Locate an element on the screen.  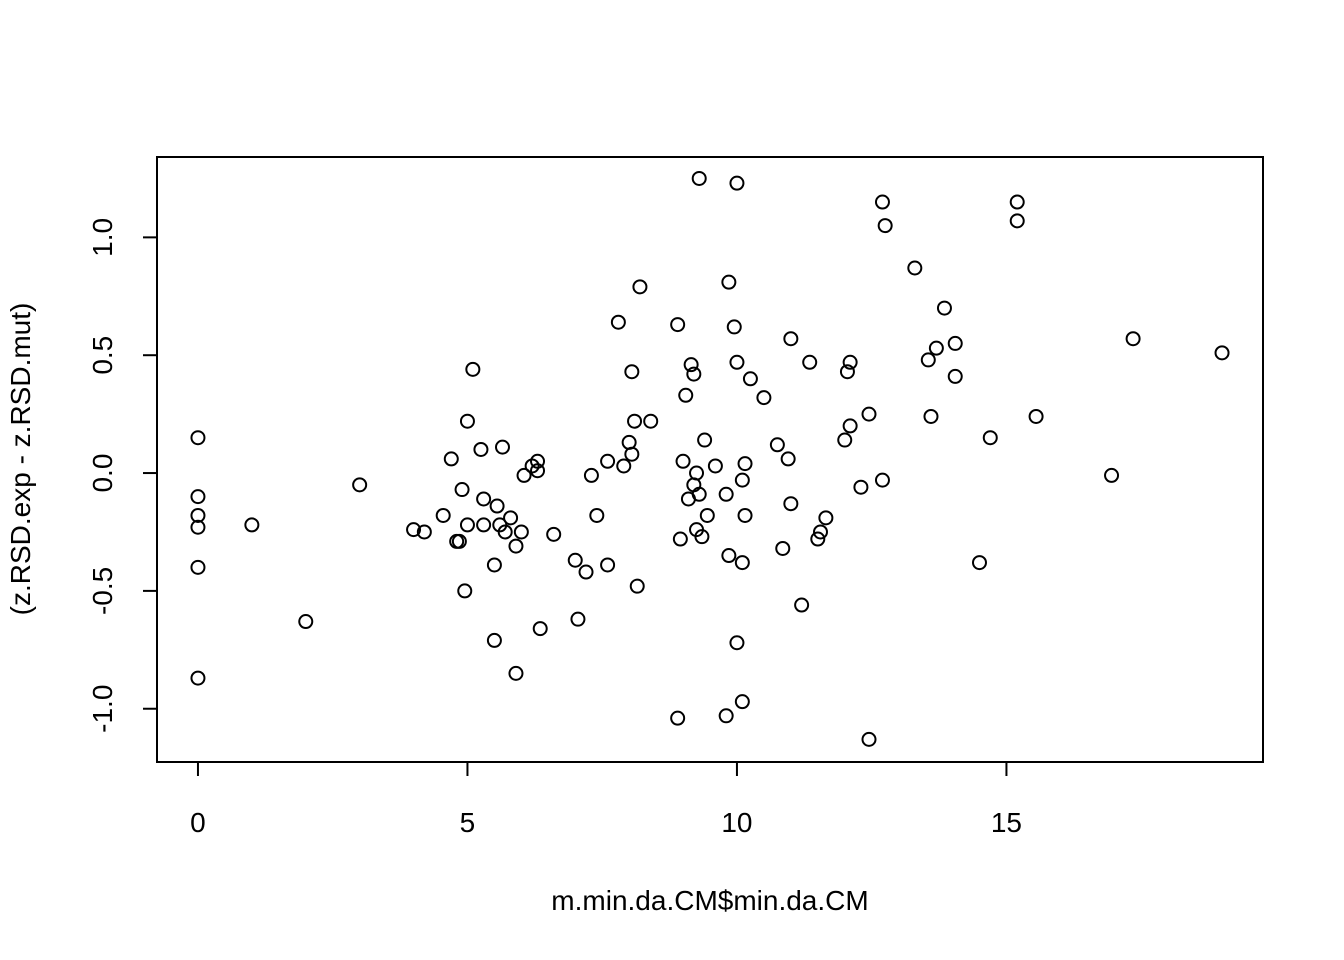
y-axis-label: (z.RSD.exp - z.RSD.mut) is located at coordinates (20, 459).